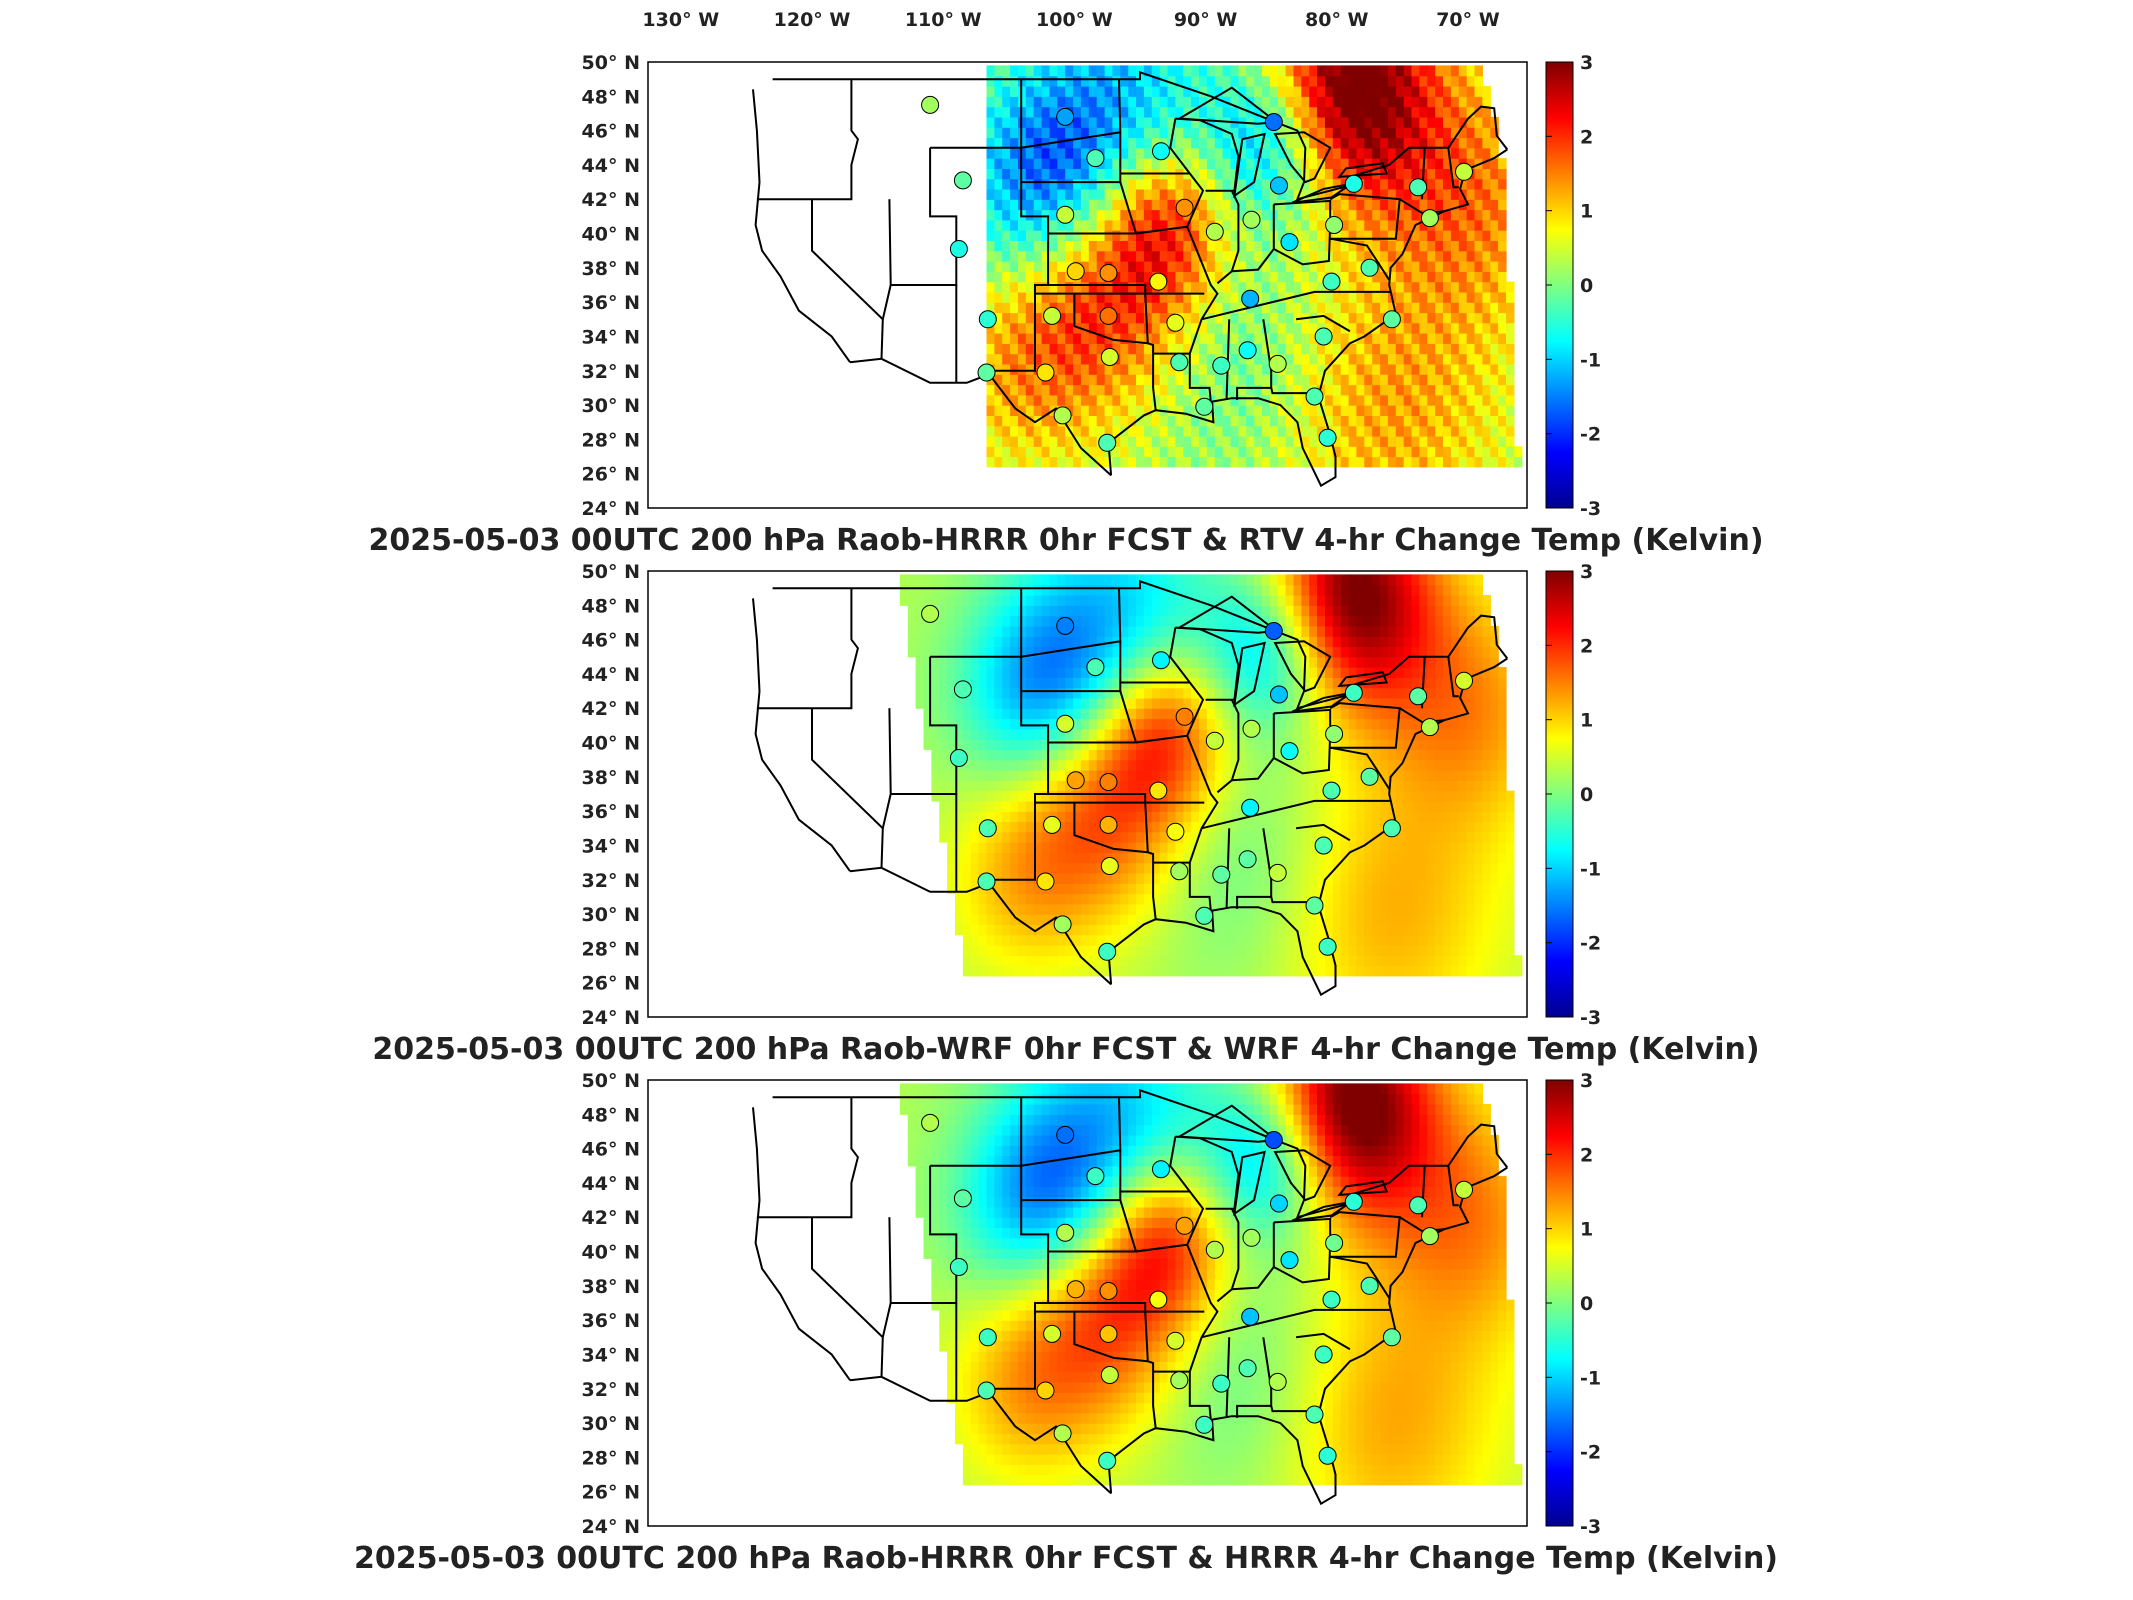 Image resolution: width=2133 pixels, height=1600 pixels. Describe the element at coordinates (812, 20) in the screenshot. I see `lon-tick-label: 120° W` at that location.